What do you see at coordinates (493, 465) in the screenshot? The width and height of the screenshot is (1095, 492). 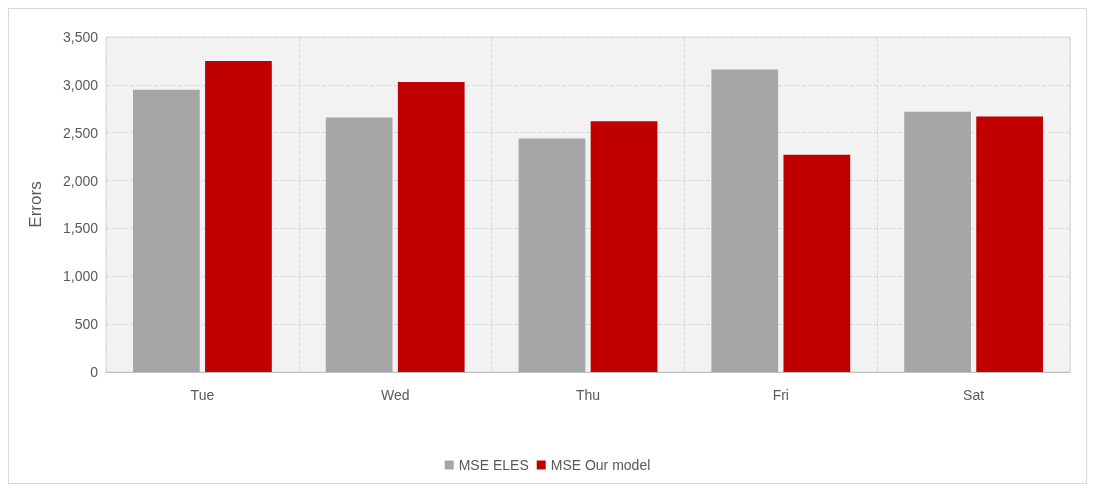 I see `legend-label: MSE ELES` at bounding box center [493, 465].